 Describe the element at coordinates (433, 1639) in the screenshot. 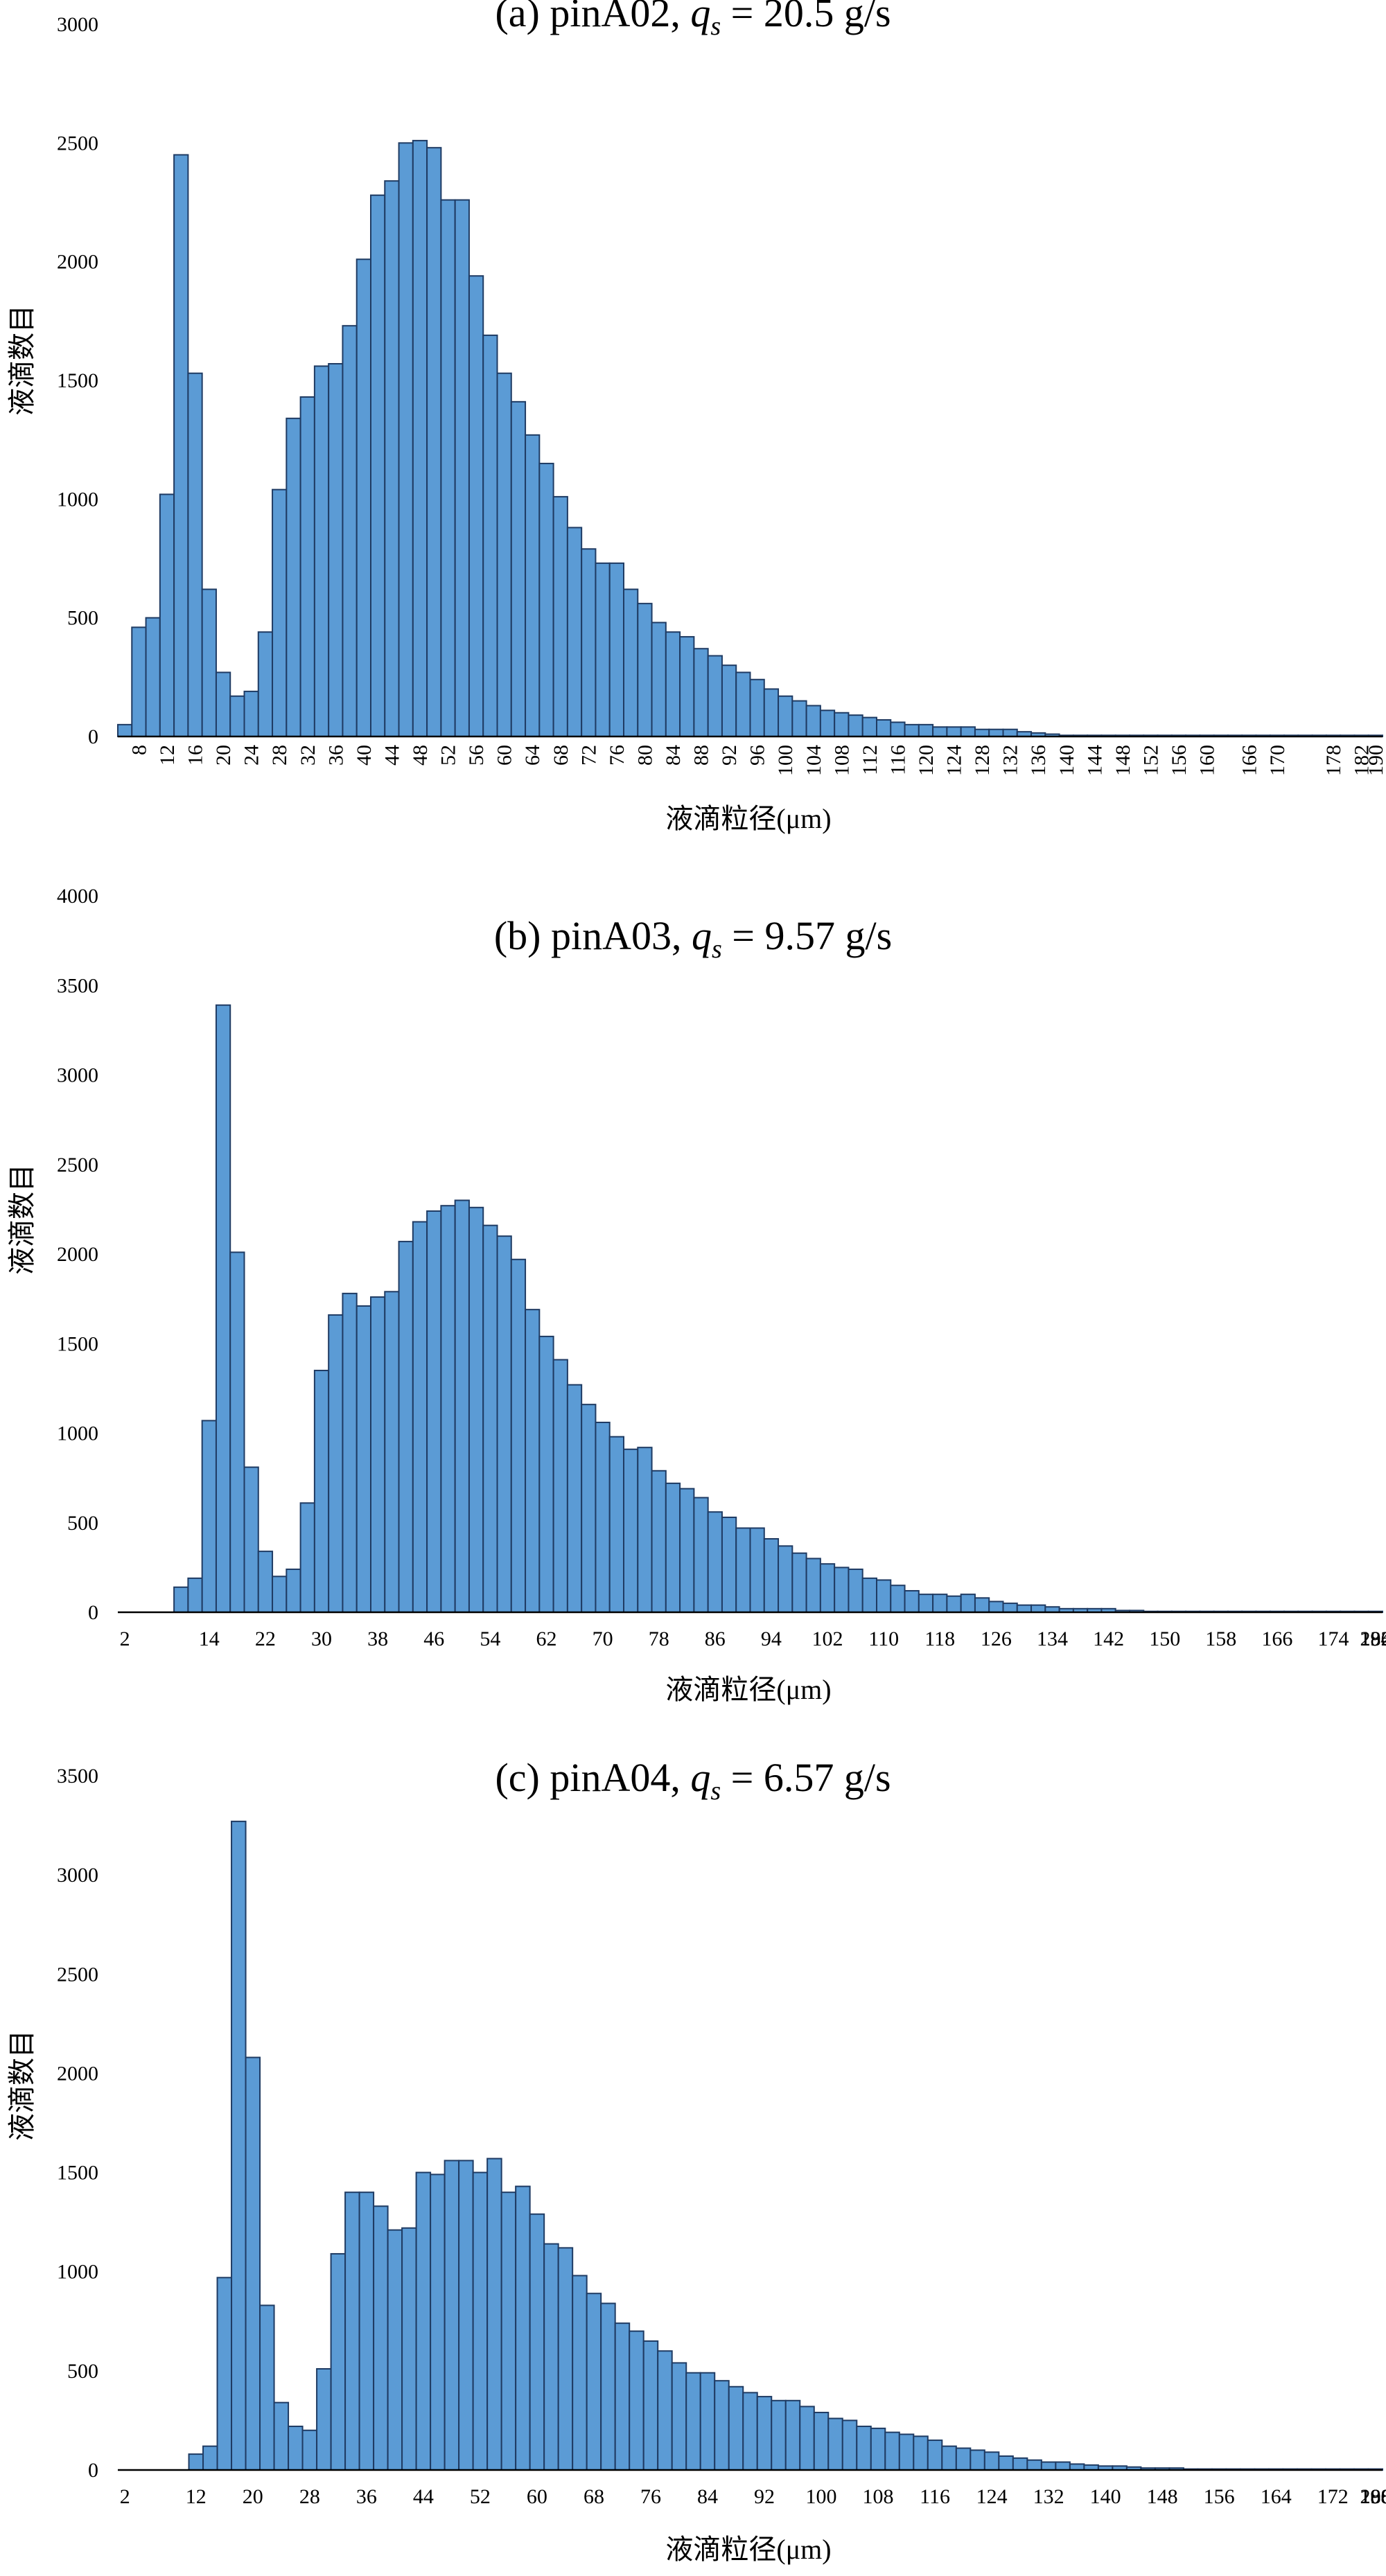

I see `x-tick-label: 46` at that location.